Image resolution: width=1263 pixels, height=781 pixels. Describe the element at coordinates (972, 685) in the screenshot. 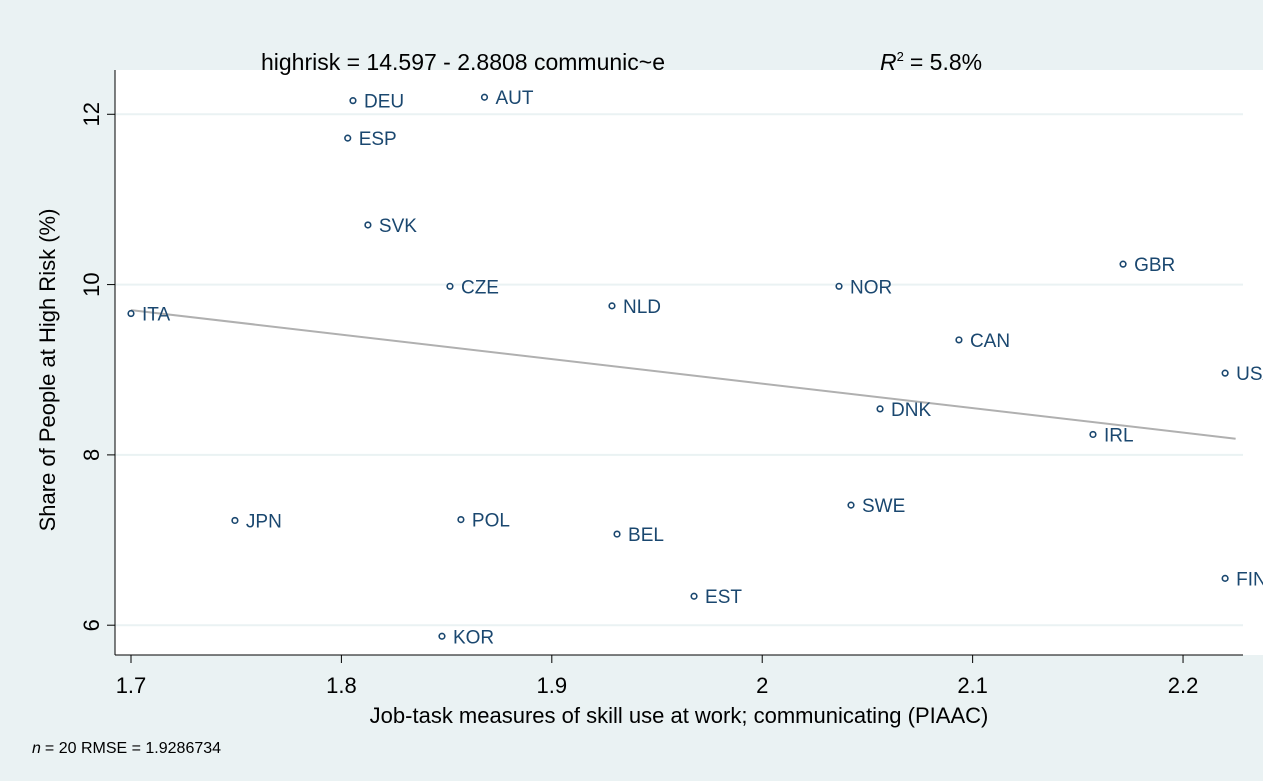

I see `x-tick-label: 2.1` at that location.